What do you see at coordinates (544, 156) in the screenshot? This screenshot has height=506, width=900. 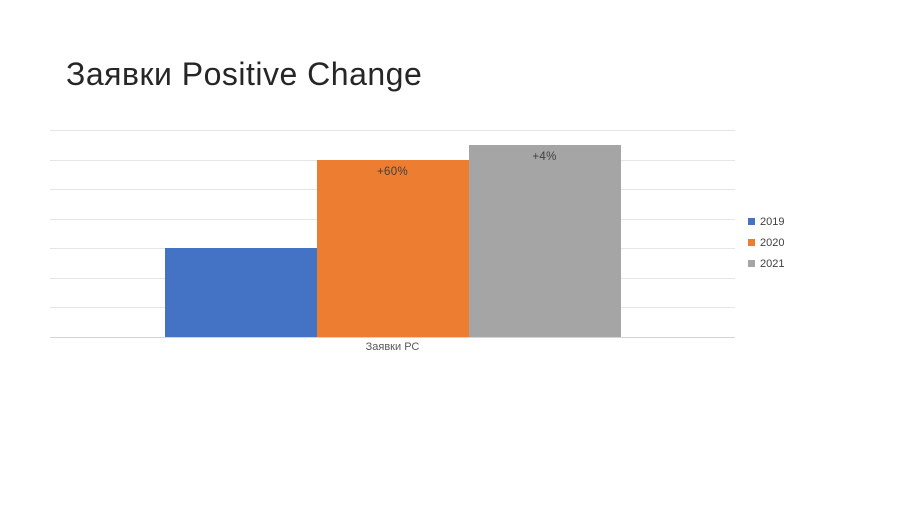 I see `data-label-2021: +4%` at bounding box center [544, 156].